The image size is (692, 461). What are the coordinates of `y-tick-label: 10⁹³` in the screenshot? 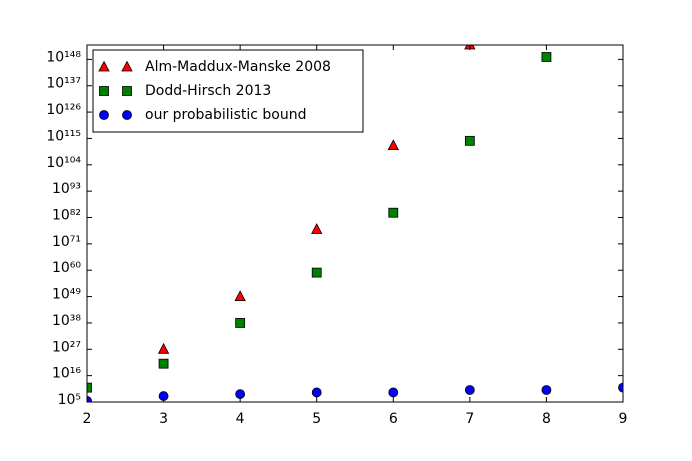 It's located at (66, 189).